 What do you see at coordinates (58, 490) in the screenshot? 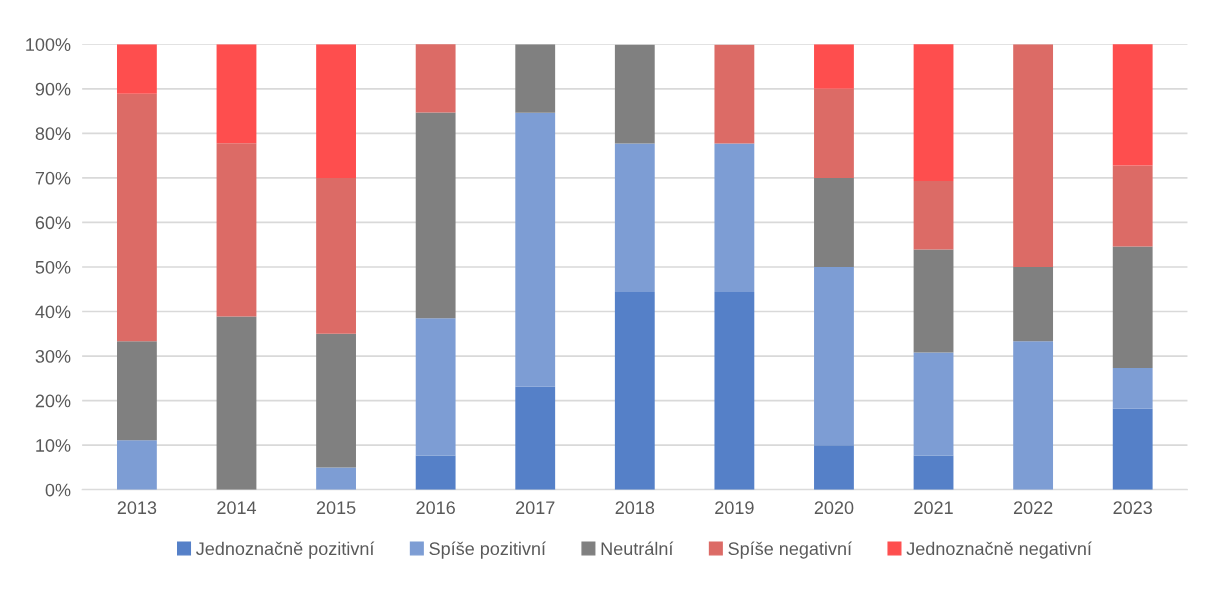
I see `y-tick-label: 0%` at bounding box center [58, 490].